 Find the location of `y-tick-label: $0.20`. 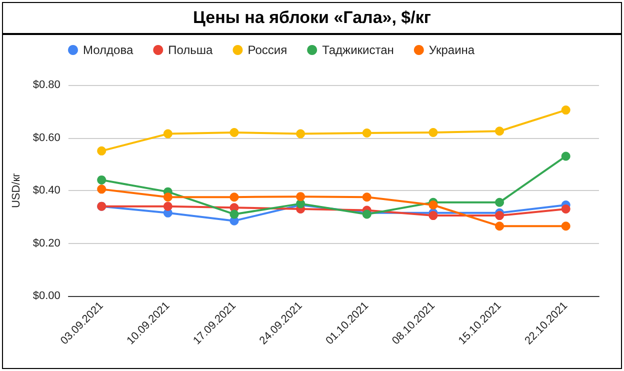

y-tick-label: $0.20 is located at coordinates (46, 243).